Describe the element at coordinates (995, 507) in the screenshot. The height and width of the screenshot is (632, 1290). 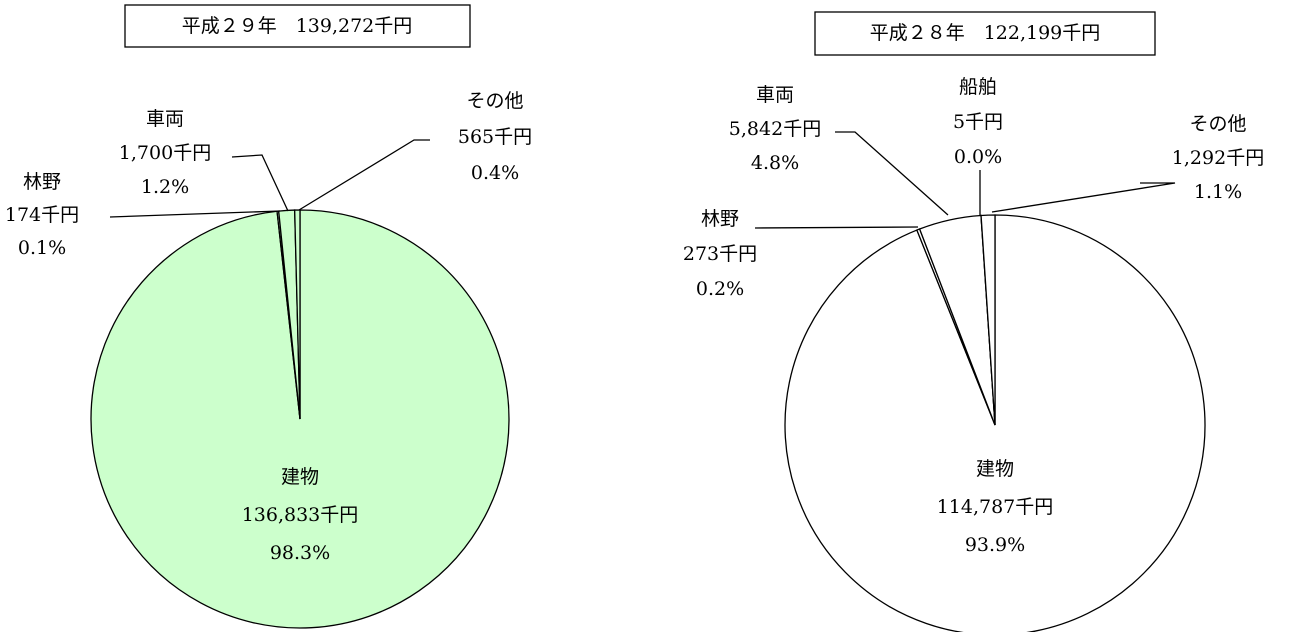
I see `value-label: 114,787千円` at that location.